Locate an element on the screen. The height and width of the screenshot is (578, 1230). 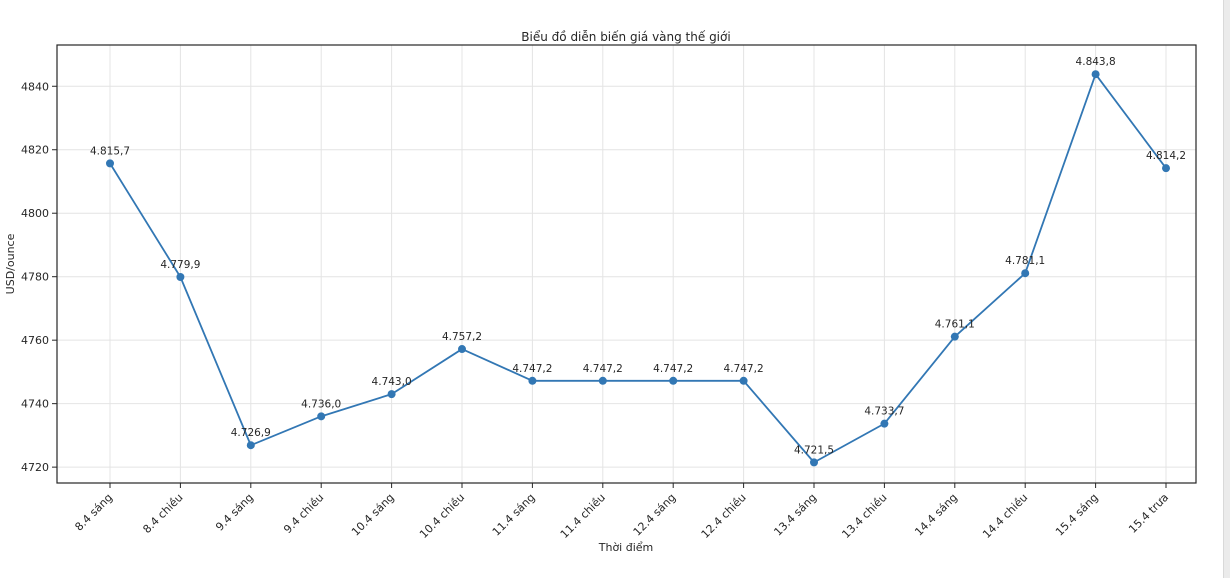
data-point-label: 4.726,9 is located at coordinates (251, 433).